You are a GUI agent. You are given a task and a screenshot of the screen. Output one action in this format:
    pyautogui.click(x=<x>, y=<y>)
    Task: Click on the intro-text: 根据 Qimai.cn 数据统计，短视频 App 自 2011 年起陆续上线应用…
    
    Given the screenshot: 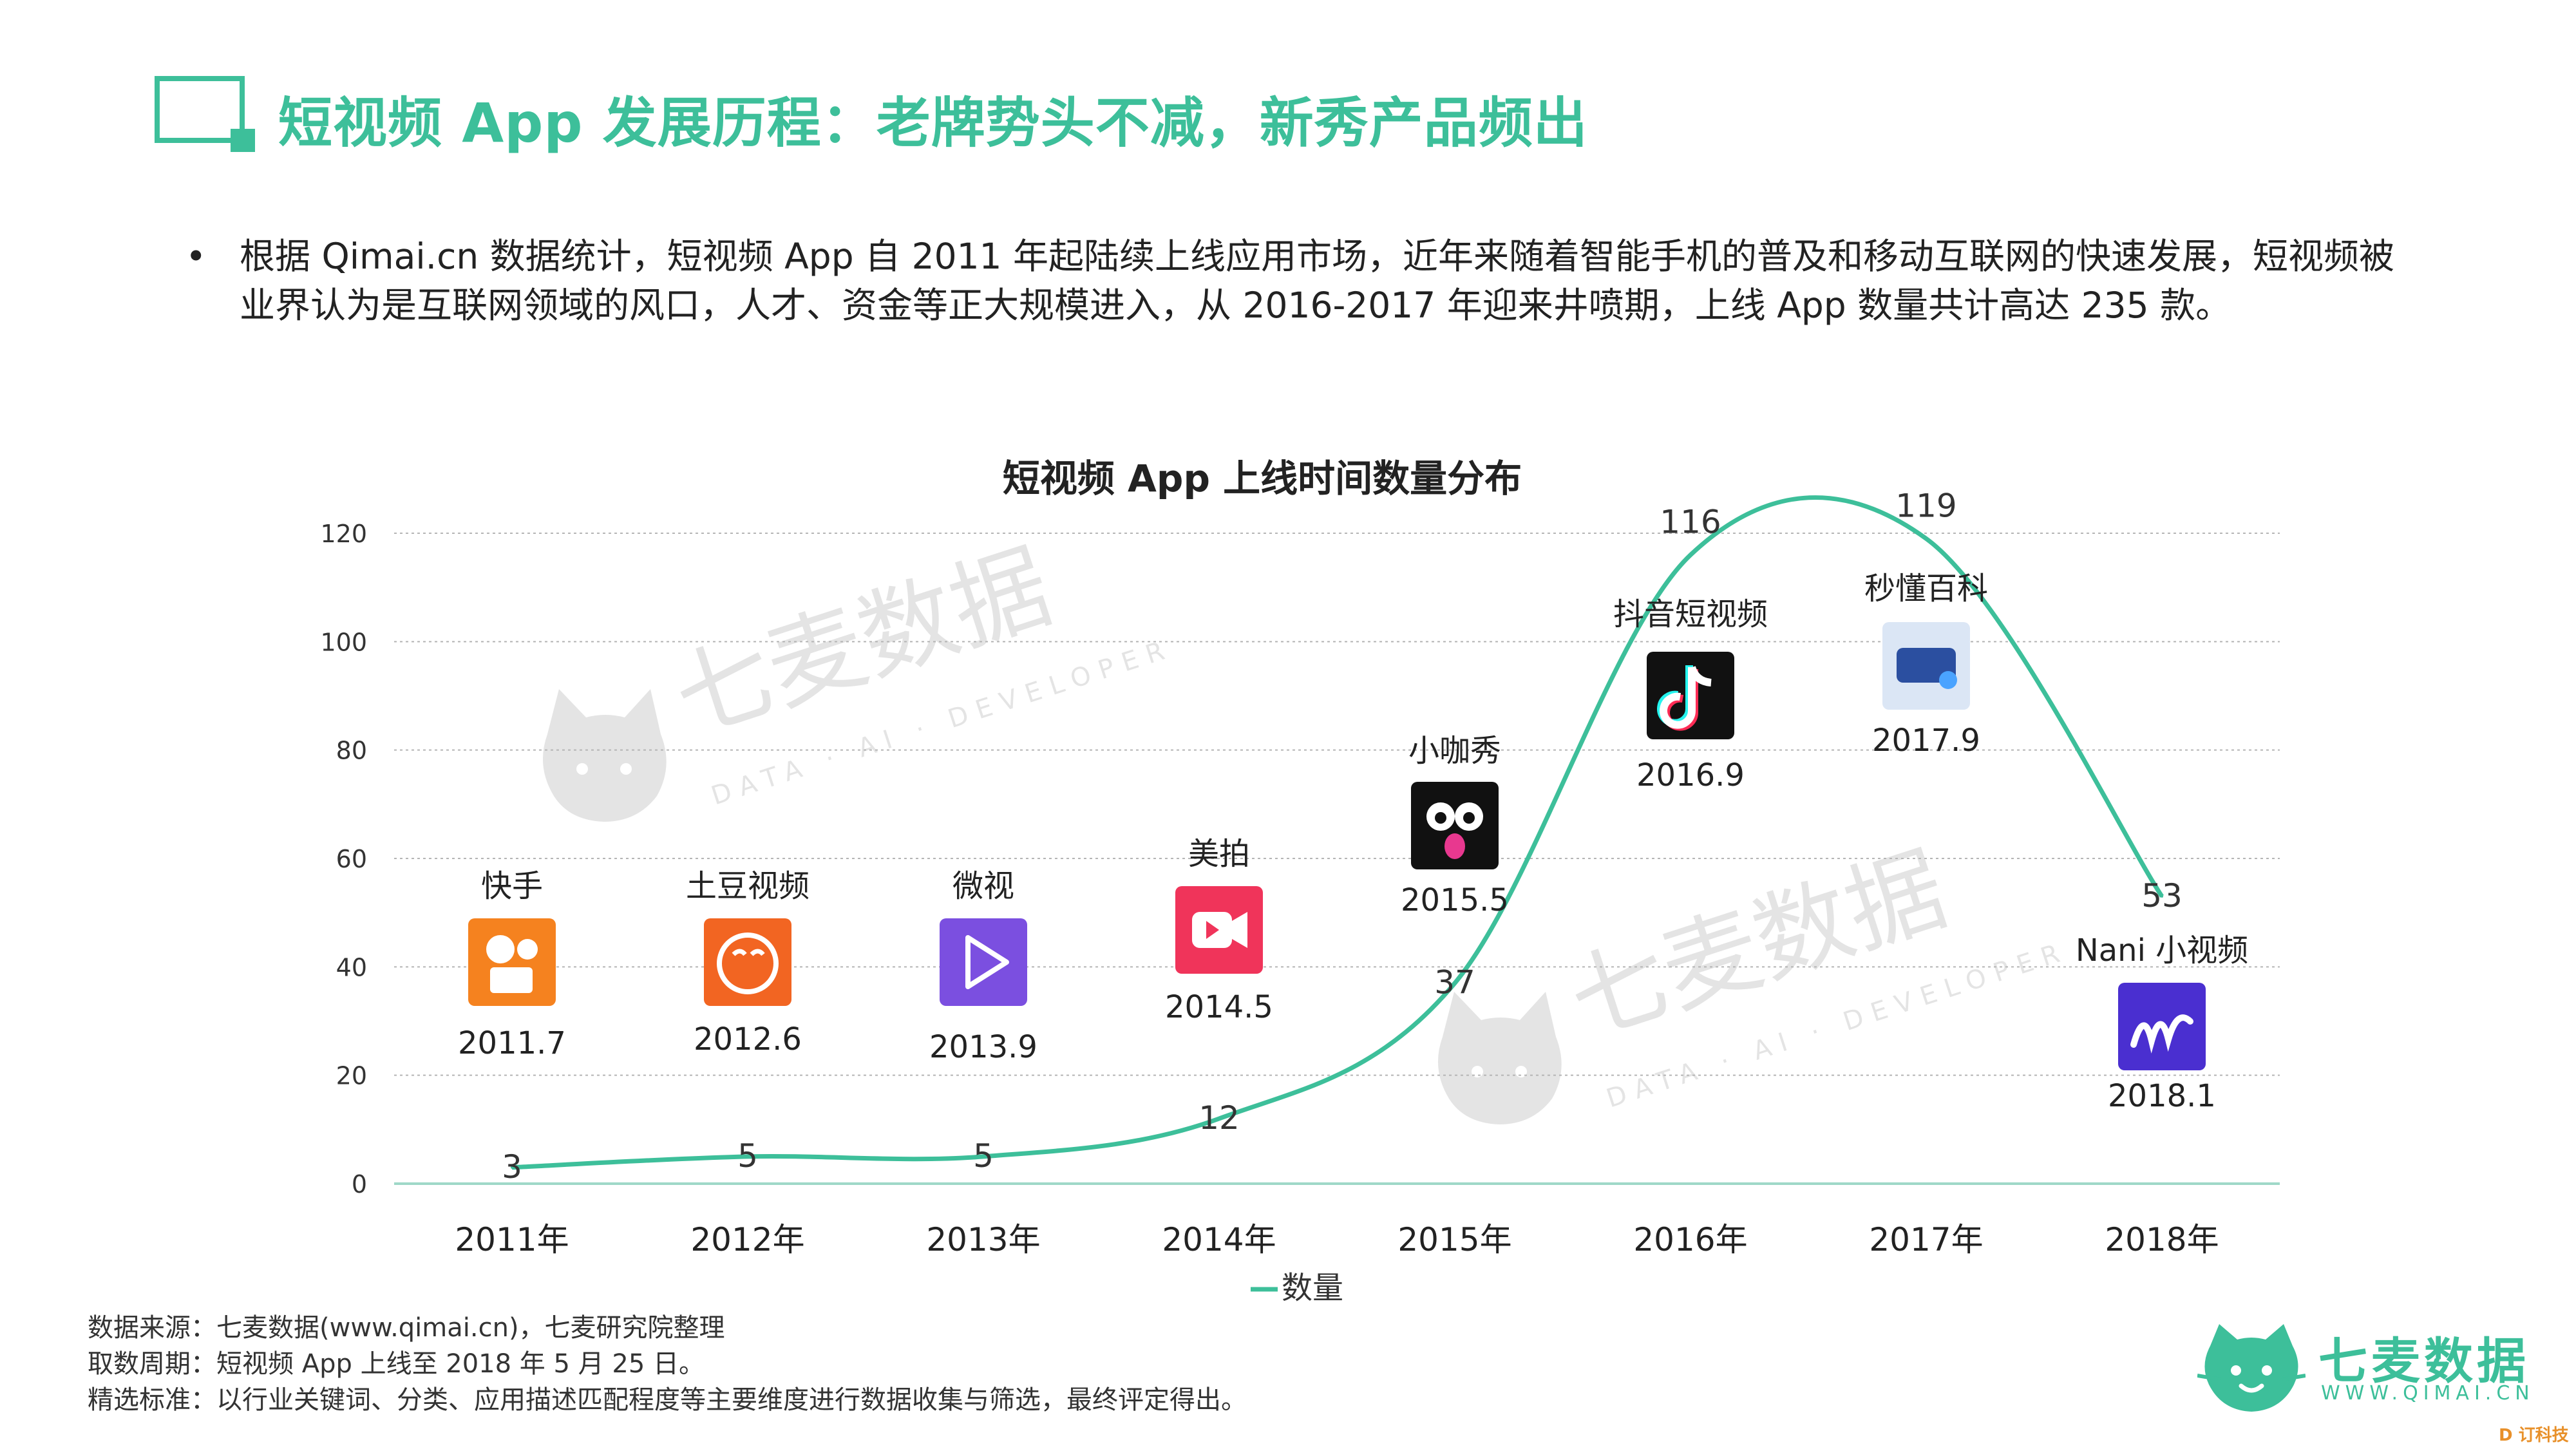 What is the action you would take?
    pyautogui.click(x=1318, y=281)
    